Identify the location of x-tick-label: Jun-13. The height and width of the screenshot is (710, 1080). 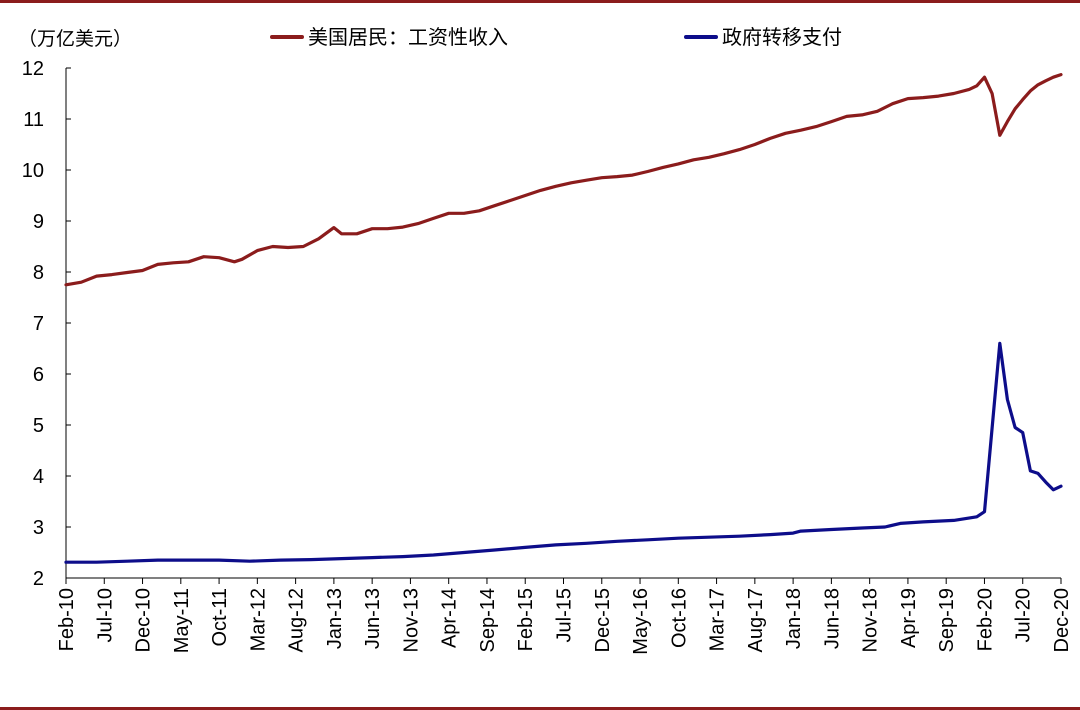
(373, 618).